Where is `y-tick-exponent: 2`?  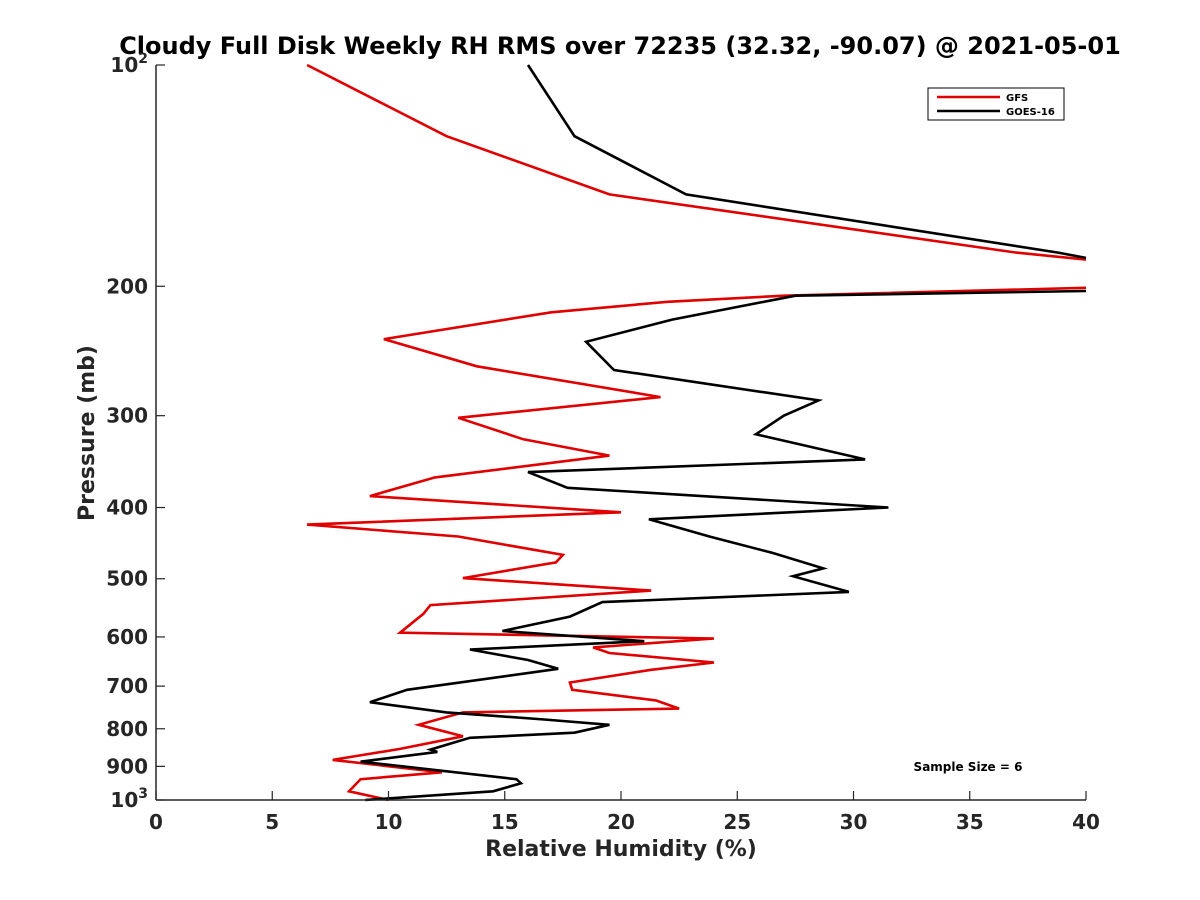 y-tick-exponent: 2 is located at coordinates (143, 59).